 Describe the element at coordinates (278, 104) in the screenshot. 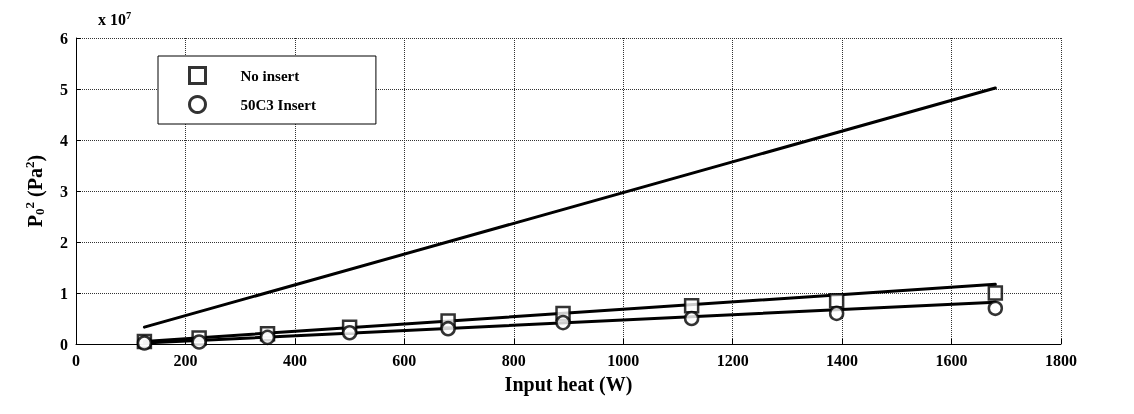

I see `legend-label: 50C3 Insert` at that location.